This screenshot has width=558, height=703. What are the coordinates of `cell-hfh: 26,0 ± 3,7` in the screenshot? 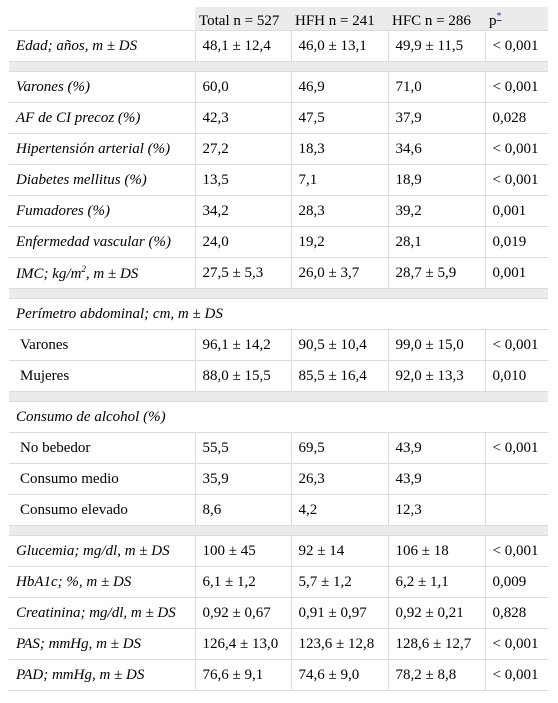 It's located at (339, 273).